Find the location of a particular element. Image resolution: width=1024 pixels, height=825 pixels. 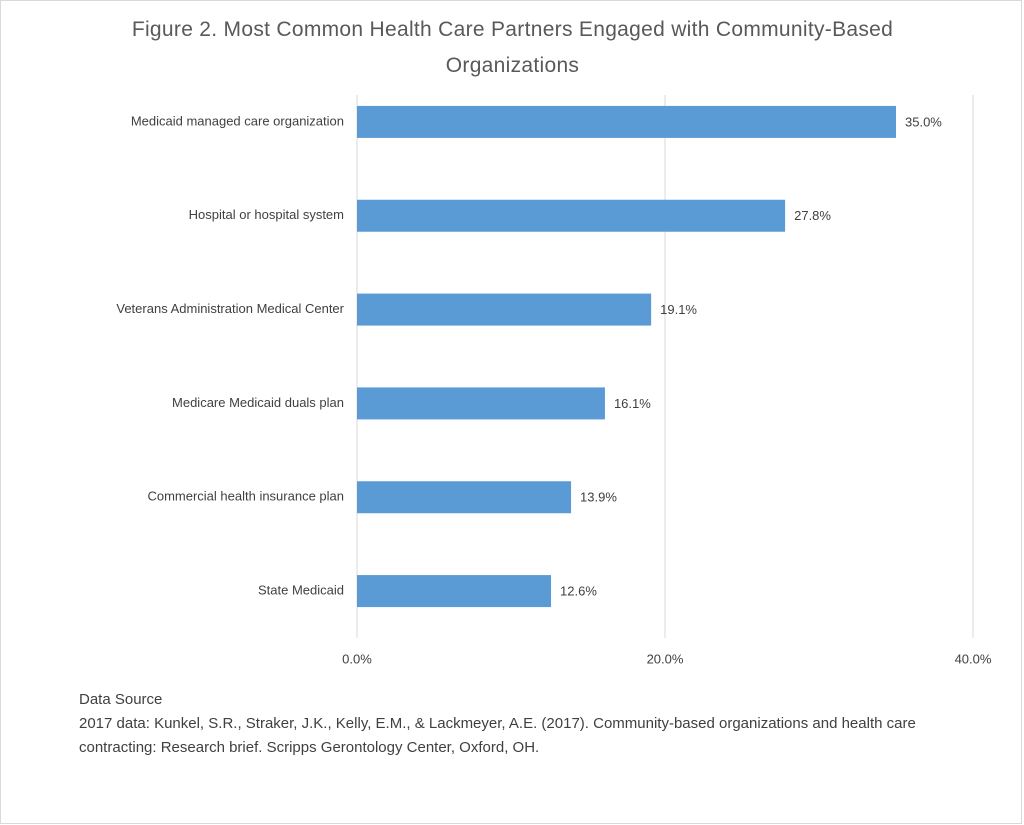

y-tick-label: Commercial health insurance plan is located at coordinates (245, 496).